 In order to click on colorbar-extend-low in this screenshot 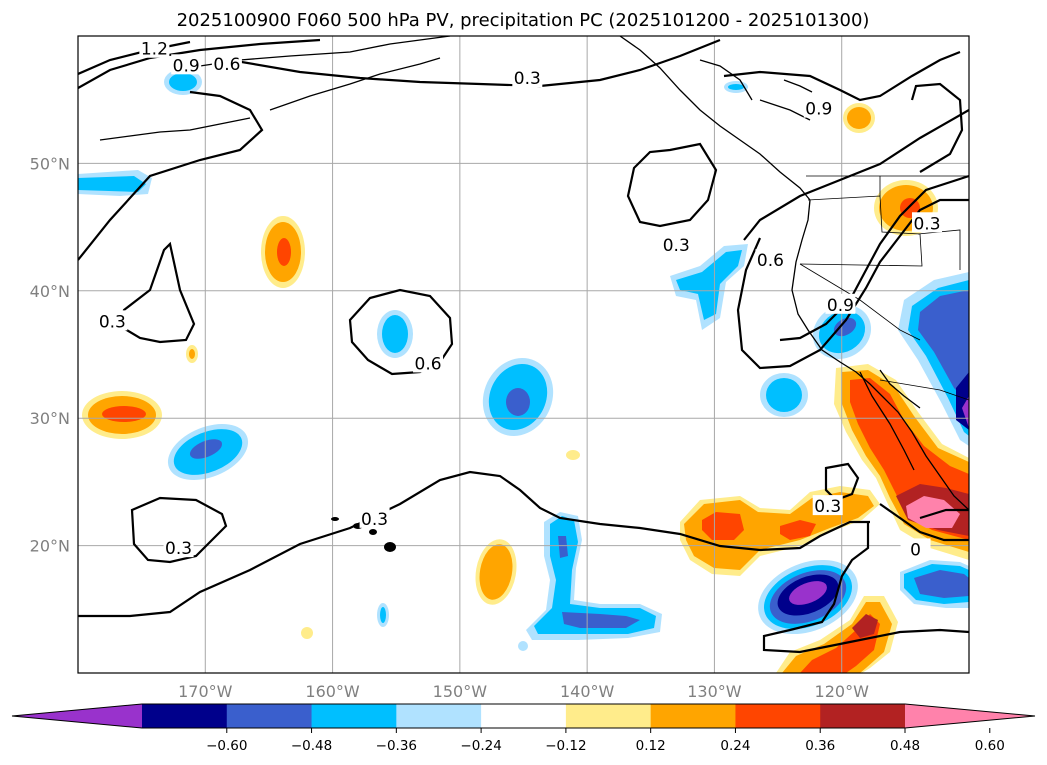, I will do `click(77, 716)`.